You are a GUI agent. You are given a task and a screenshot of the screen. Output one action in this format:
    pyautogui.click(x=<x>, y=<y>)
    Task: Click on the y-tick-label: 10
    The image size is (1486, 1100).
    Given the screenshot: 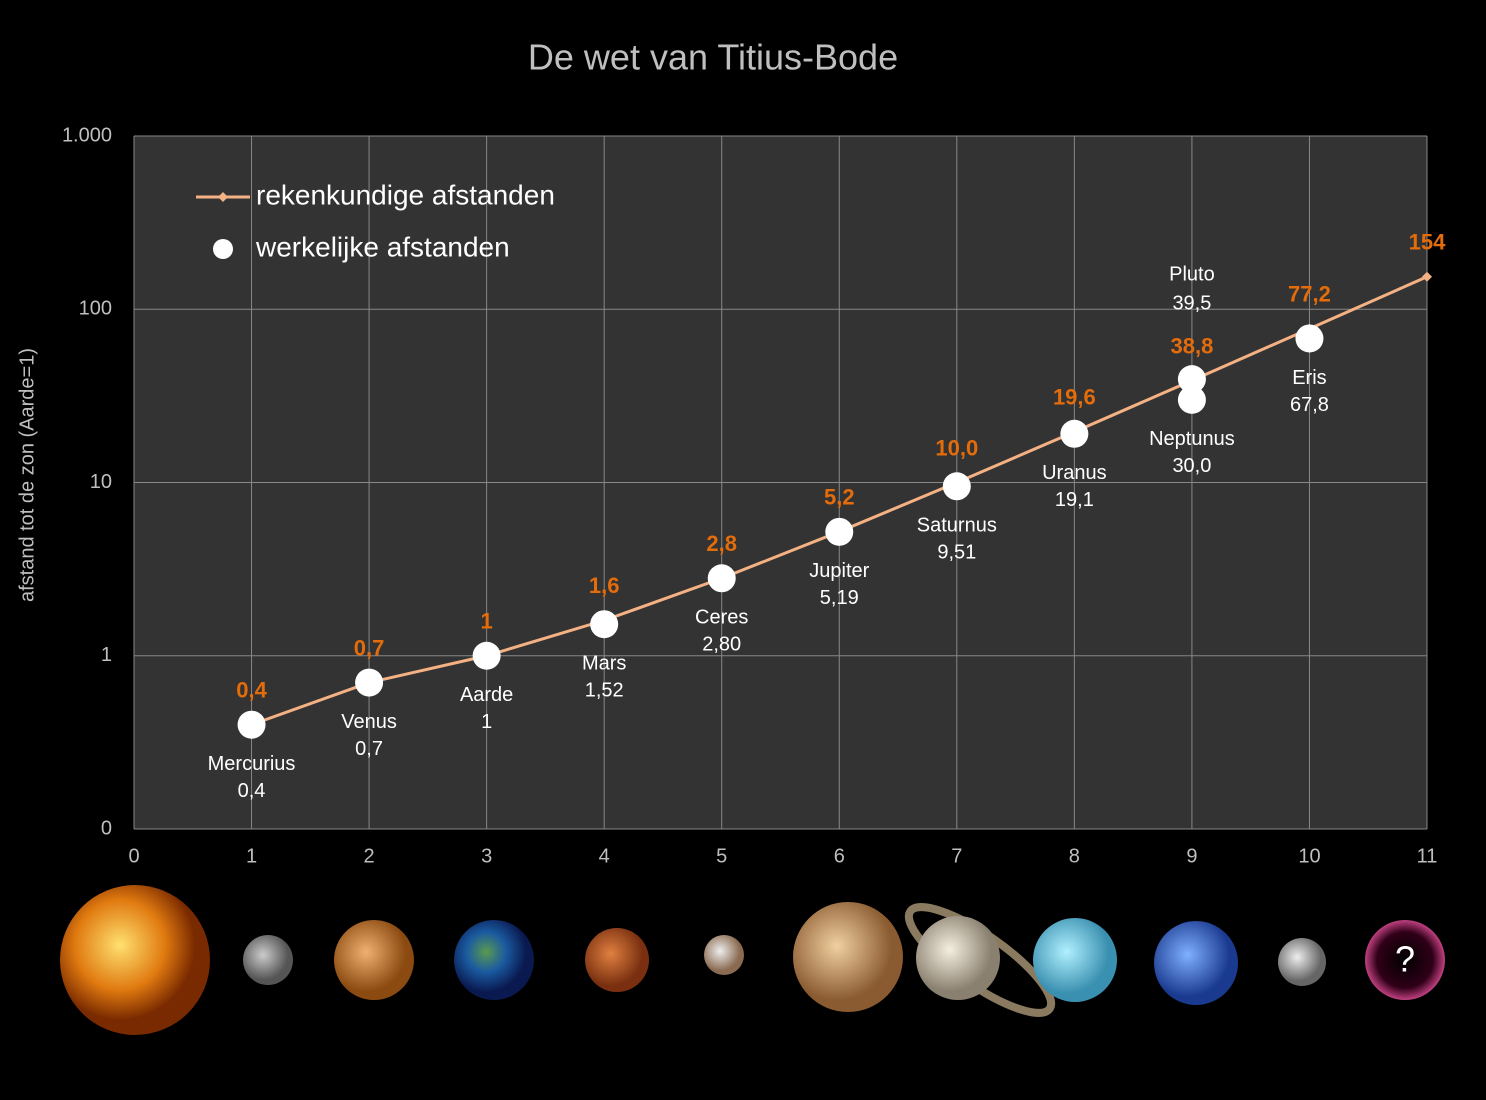 What is the action you would take?
    pyautogui.click(x=101, y=482)
    